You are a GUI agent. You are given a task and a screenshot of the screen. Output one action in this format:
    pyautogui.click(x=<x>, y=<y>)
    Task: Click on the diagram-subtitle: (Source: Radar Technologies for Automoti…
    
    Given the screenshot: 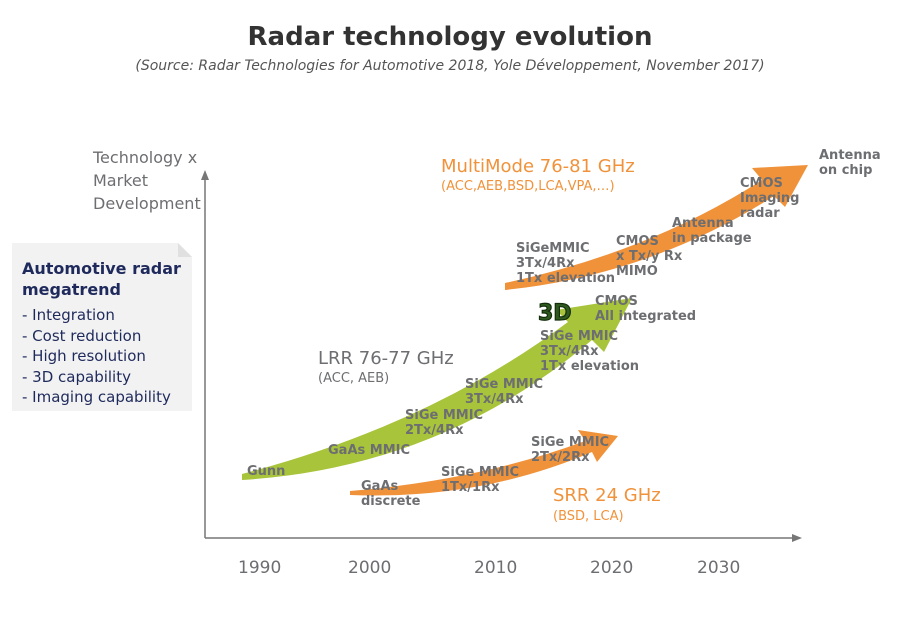 What is the action you would take?
    pyautogui.click(x=450, y=66)
    